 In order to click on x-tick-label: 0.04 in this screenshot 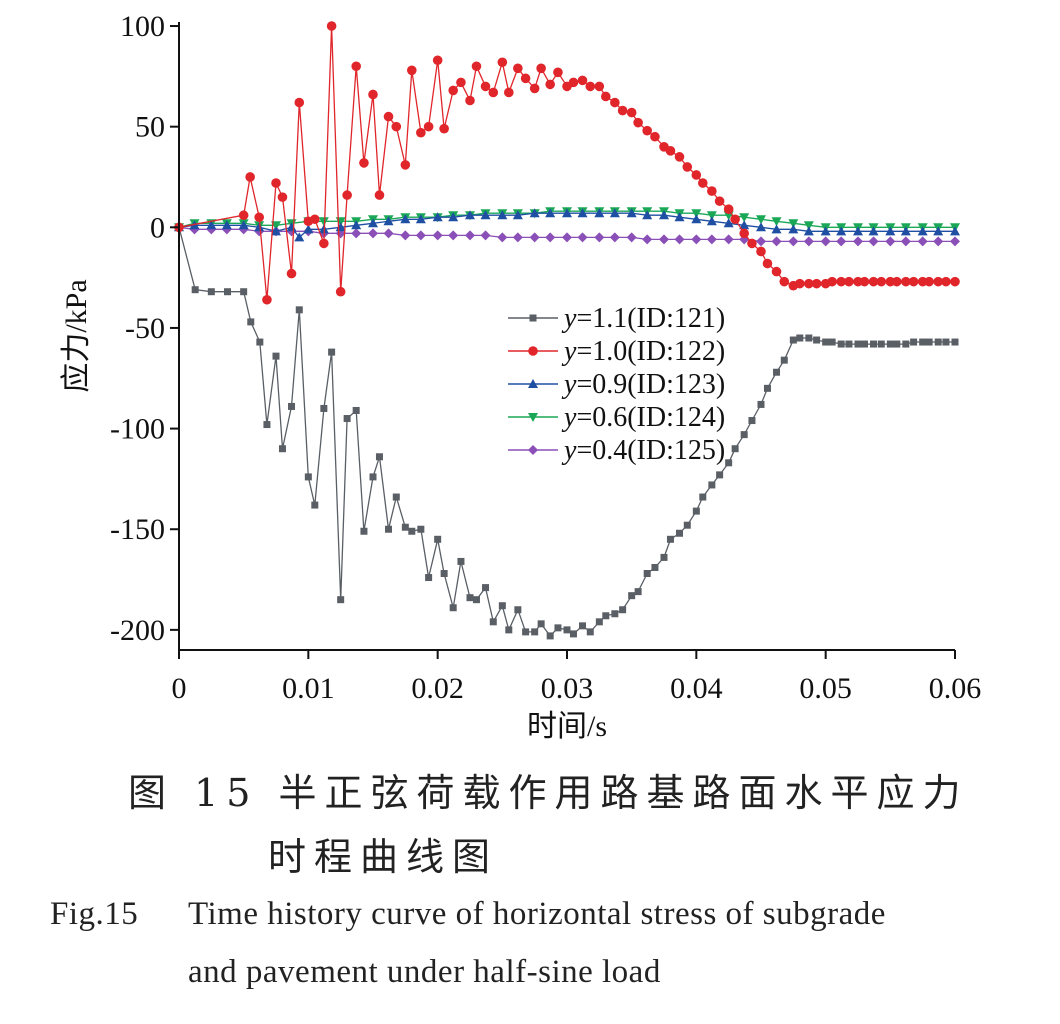, I will do `click(696, 688)`.